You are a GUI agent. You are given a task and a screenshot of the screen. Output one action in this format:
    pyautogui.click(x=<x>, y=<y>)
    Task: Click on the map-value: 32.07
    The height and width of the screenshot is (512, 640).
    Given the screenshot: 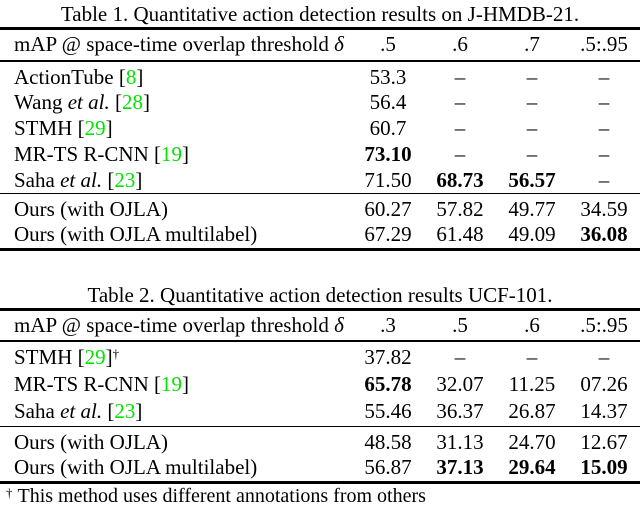 What is the action you would take?
    pyautogui.click(x=460, y=383)
    